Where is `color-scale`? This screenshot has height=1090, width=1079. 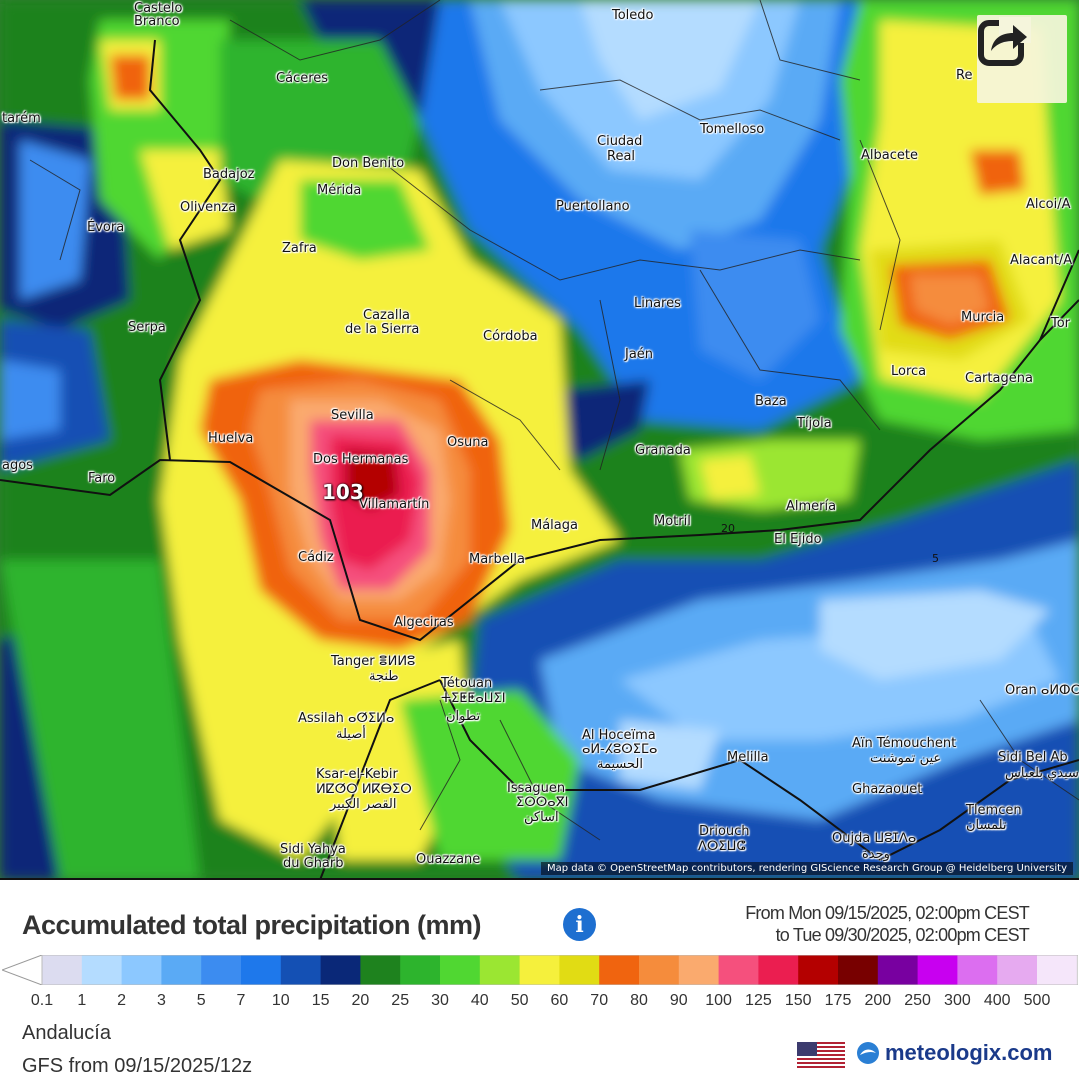
color-scale is located at coordinates (540, 970).